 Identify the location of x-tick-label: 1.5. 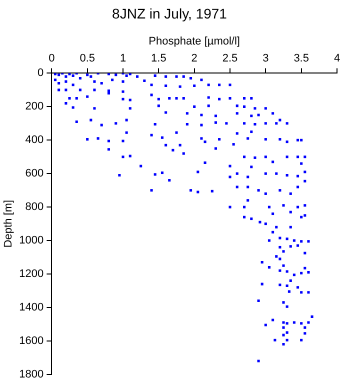
(158, 58).